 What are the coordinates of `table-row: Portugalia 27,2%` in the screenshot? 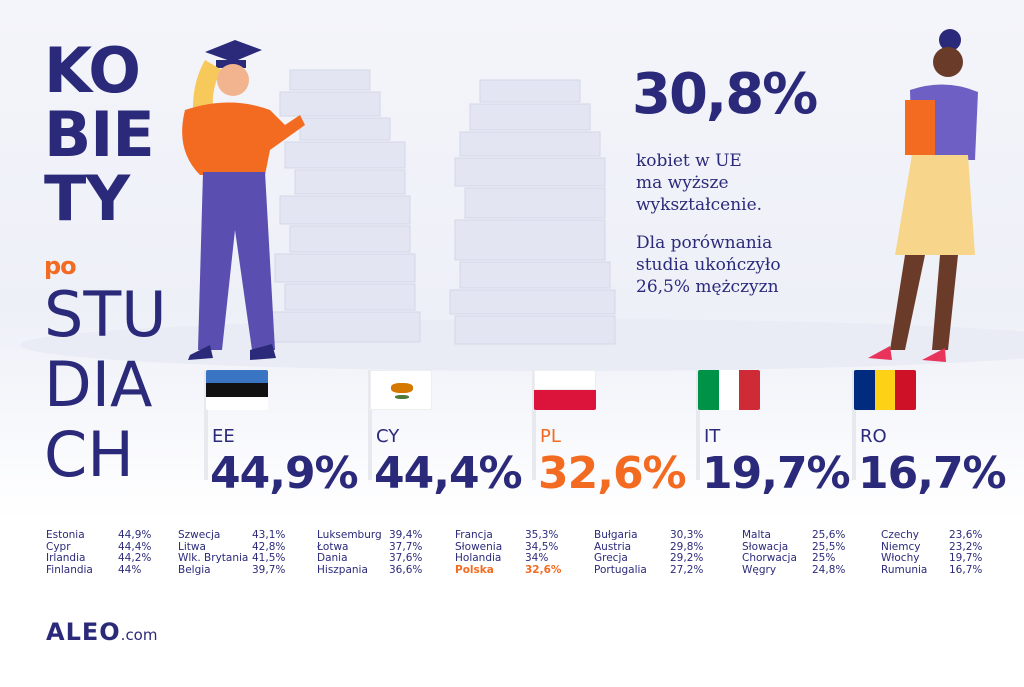 It's located at (649, 570).